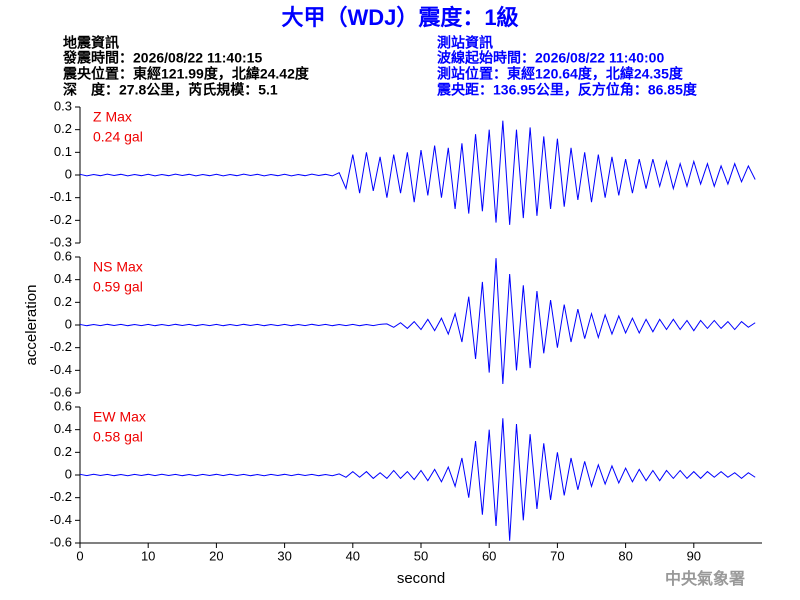 The image size is (800, 600). I want to click on y-tick-label: 0.1, so click(63, 151).